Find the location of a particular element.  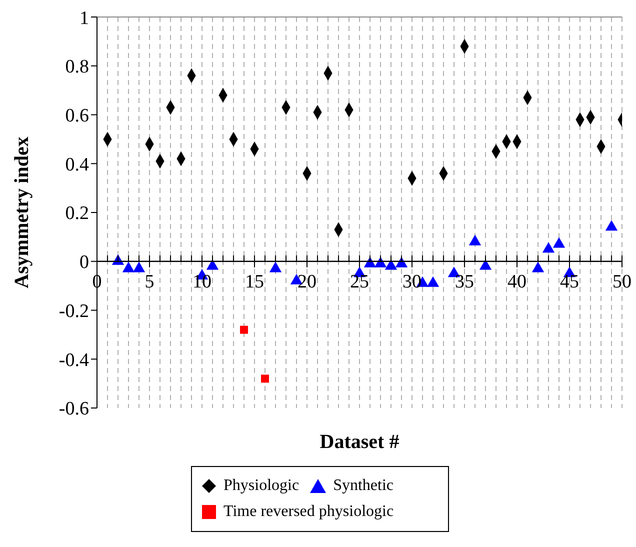

x-tick-label: 40 is located at coordinates (517, 281).